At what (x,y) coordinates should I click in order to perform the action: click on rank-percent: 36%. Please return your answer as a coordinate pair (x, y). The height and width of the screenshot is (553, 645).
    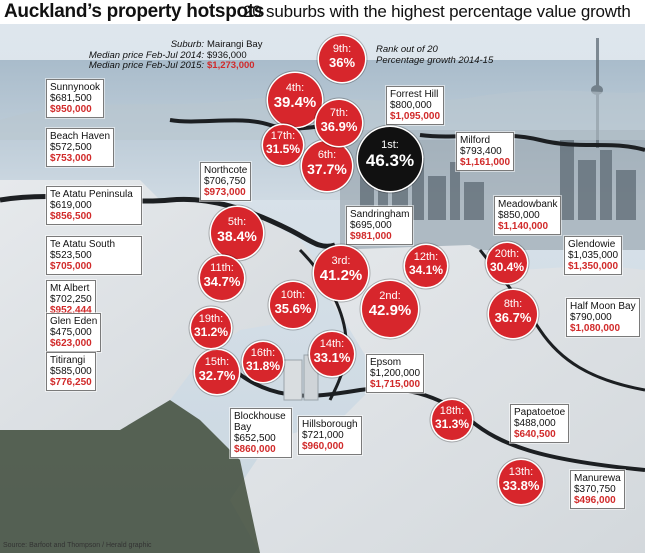
    Looking at the image, I should click on (342, 62).